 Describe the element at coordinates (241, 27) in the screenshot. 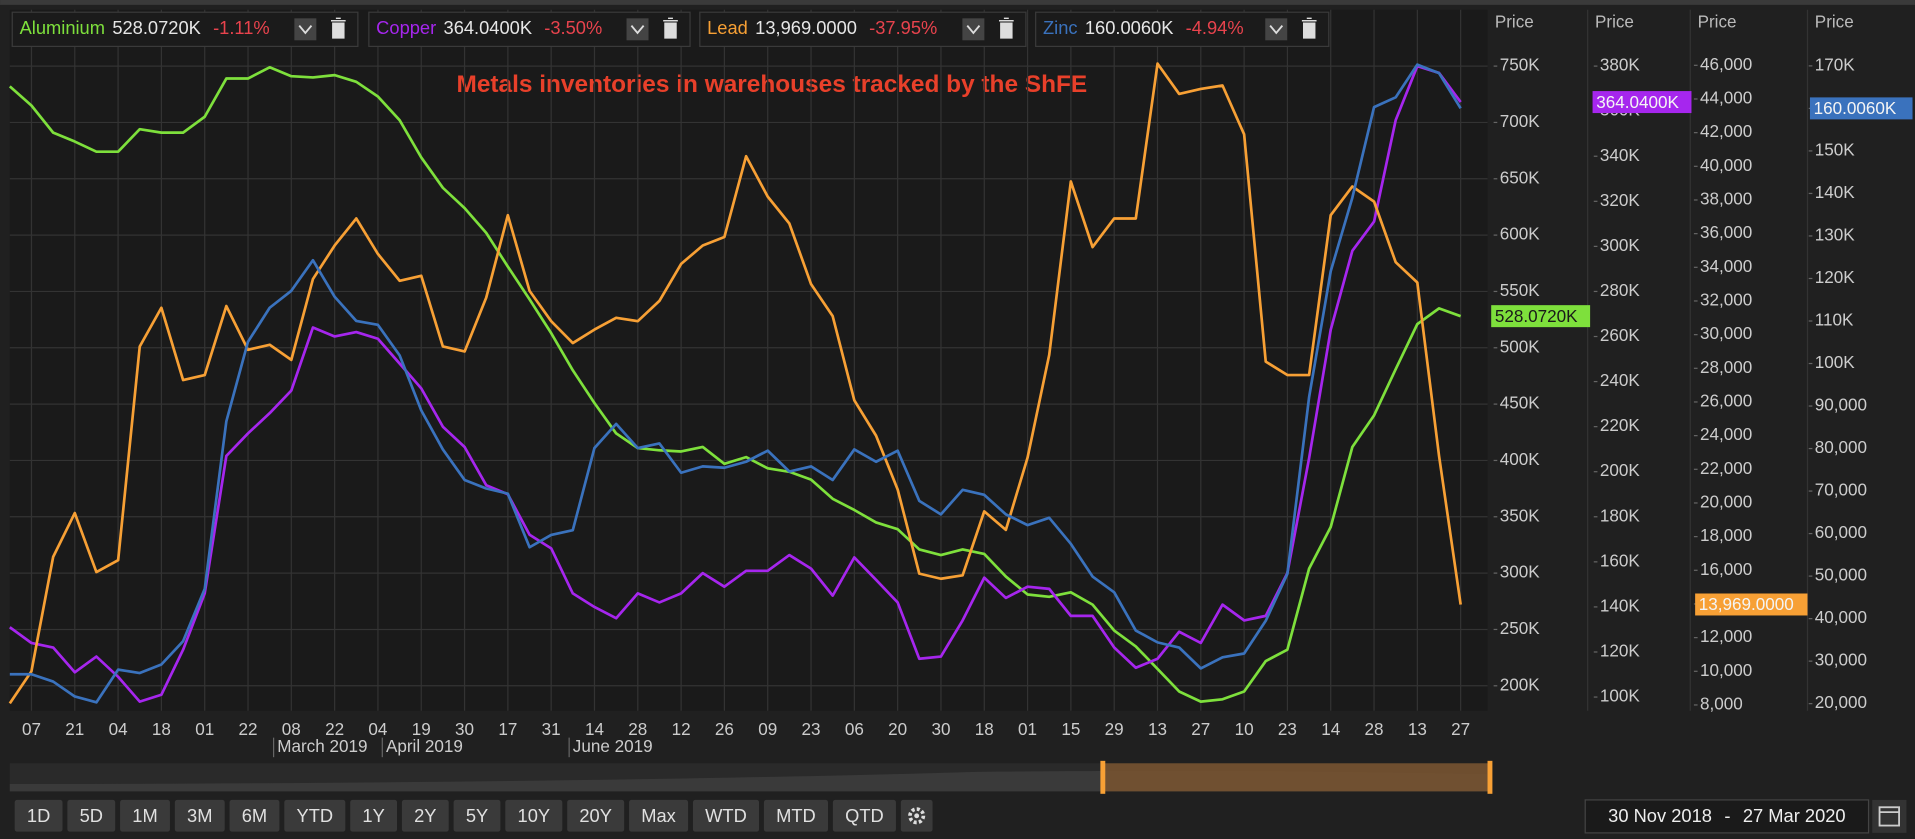

I see `legend-change: -1.11%` at that location.